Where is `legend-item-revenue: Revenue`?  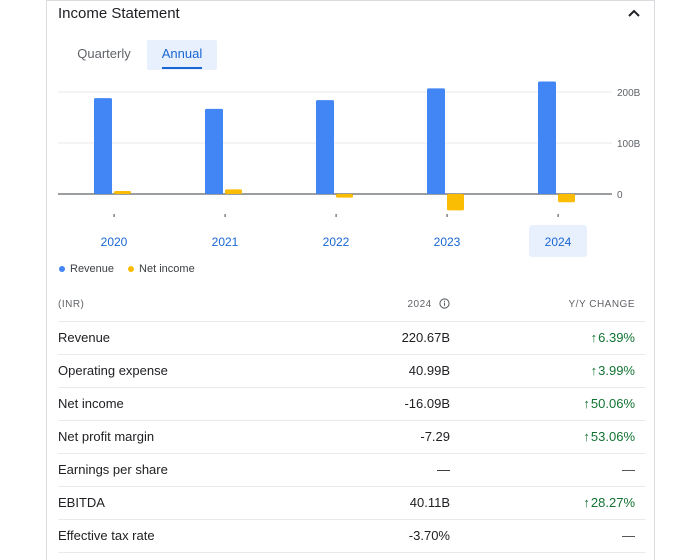
legend-item-revenue: Revenue is located at coordinates (86, 269).